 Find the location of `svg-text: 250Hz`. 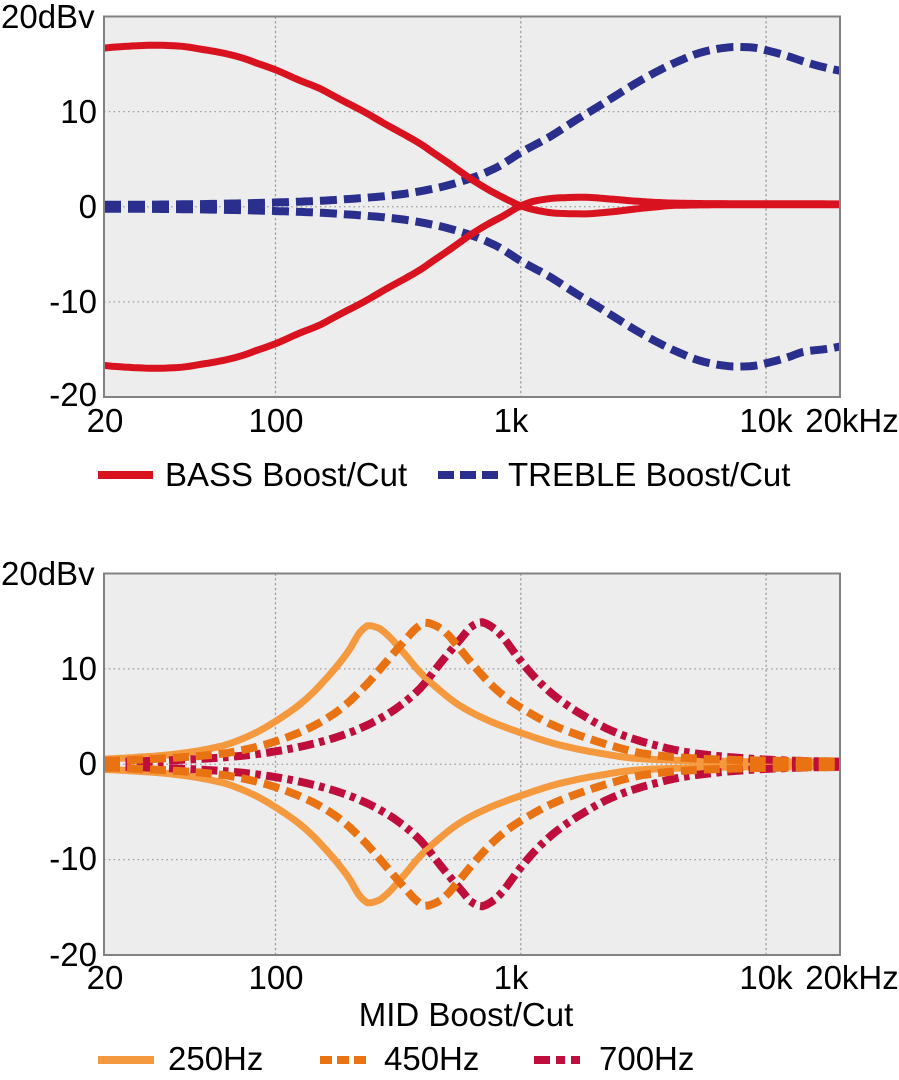

svg-text: 250Hz is located at coordinates (215, 1058).